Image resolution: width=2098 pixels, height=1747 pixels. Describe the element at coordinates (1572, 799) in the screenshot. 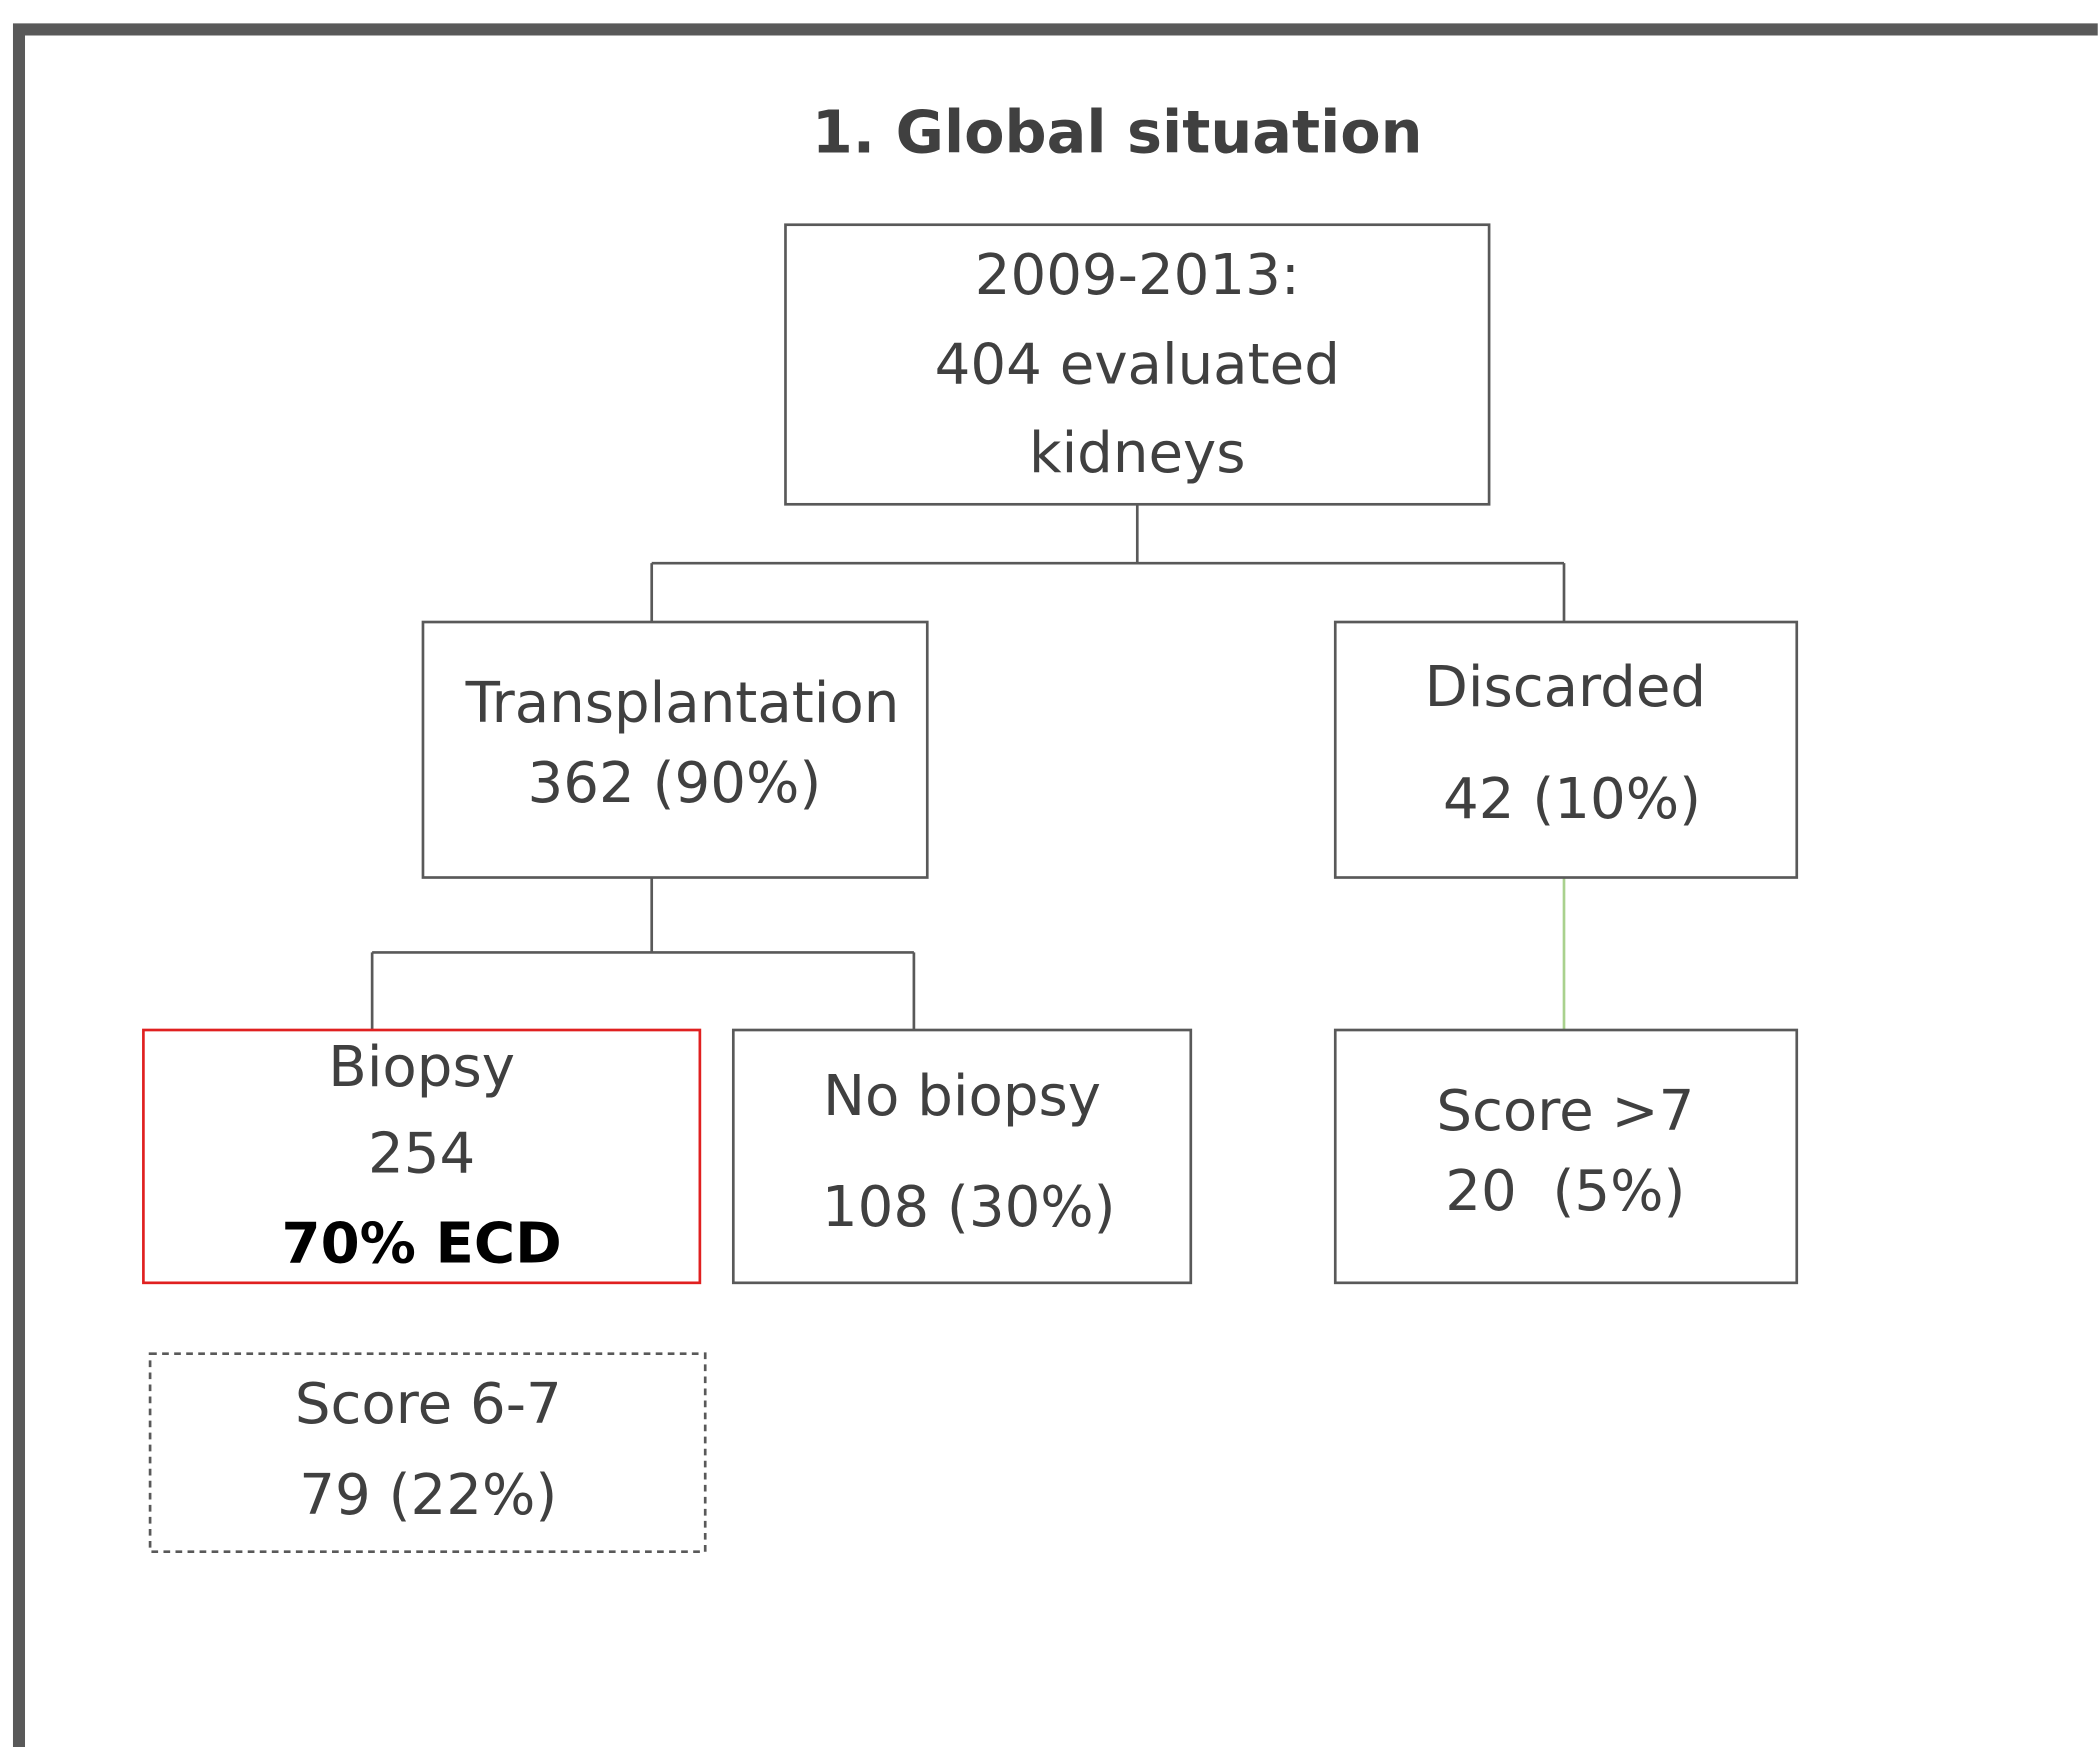

I see `node-text: 42 (10%)` at that location.